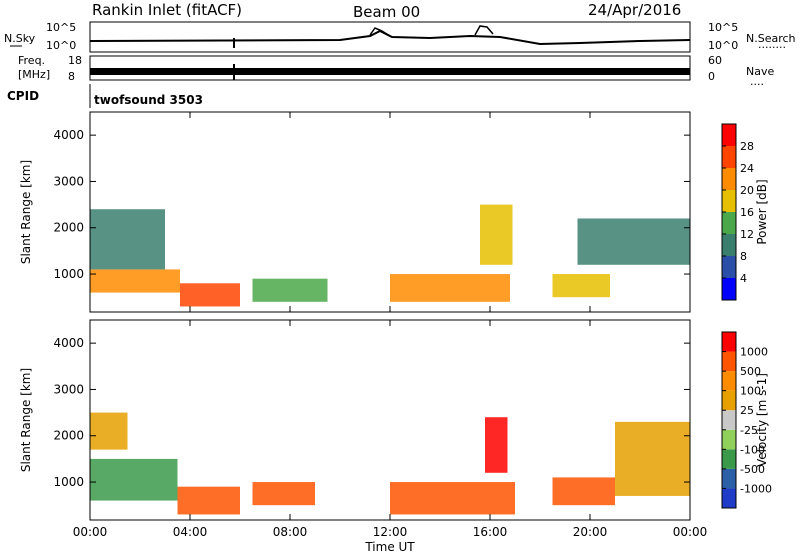 This screenshot has width=800, height=554. I want to click on freq-left-tick-top: 18, so click(75, 60).